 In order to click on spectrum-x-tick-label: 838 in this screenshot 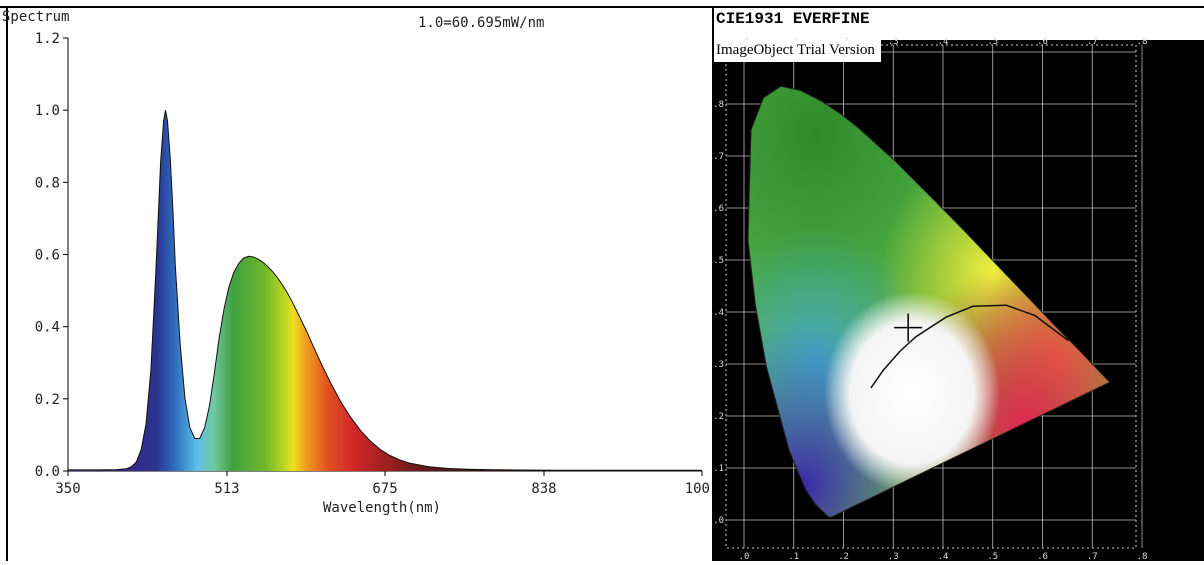, I will do `click(543, 489)`.